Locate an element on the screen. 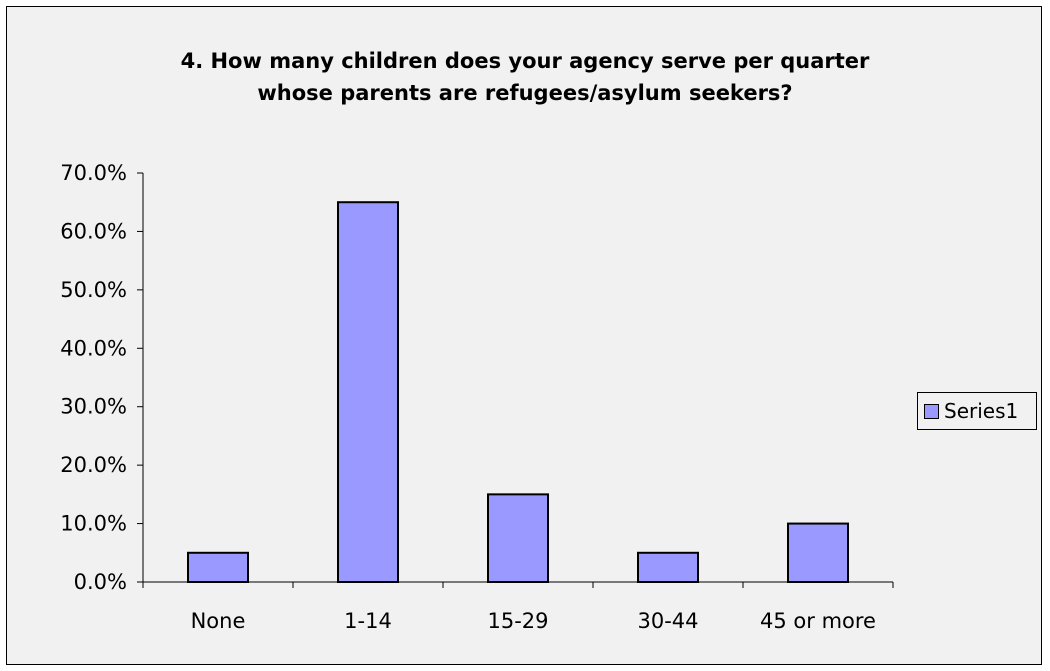  y-tick-label: 30.0% is located at coordinates (93, 407).